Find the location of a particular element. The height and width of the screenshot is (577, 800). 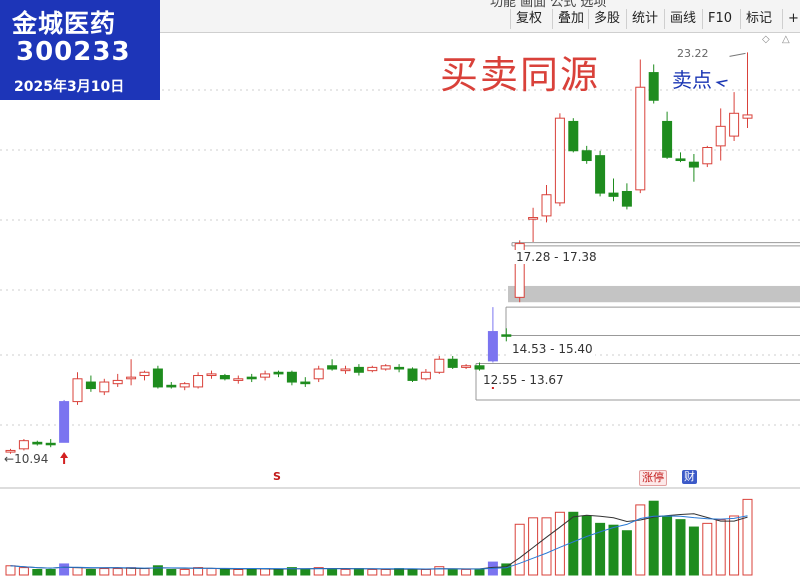

zone-label-mid: 14.53 - 15.40 is located at coordinates (552, 349).